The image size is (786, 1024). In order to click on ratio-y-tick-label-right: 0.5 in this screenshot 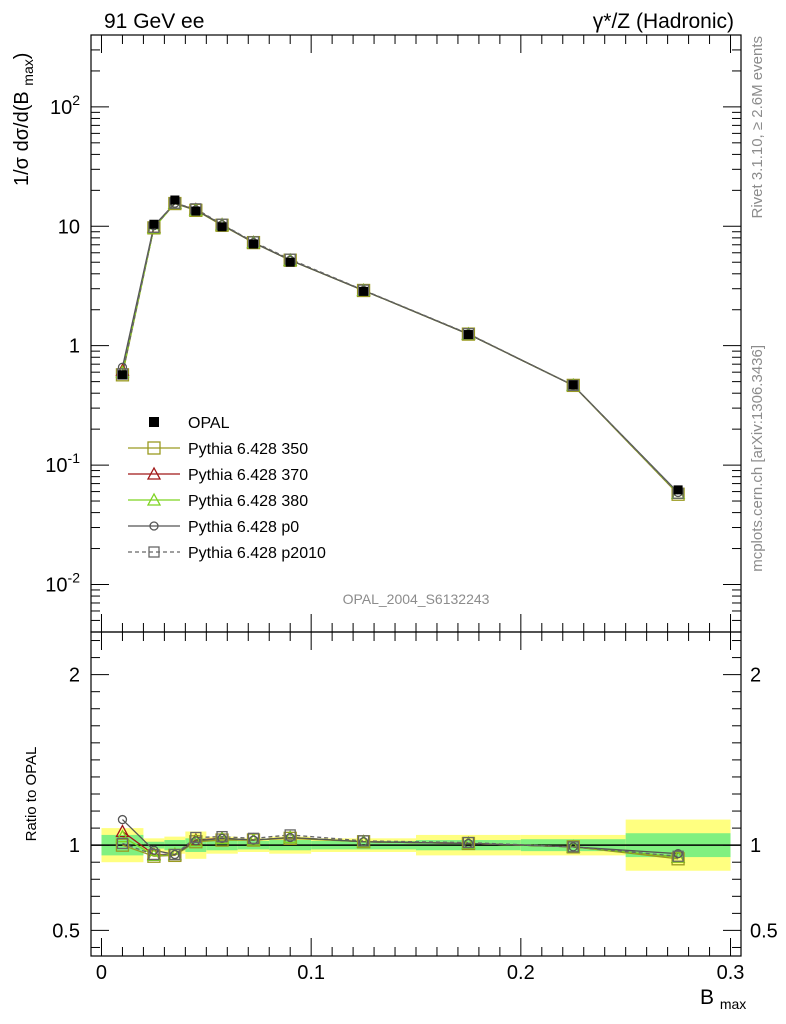, I will do `click(764, 931)`.